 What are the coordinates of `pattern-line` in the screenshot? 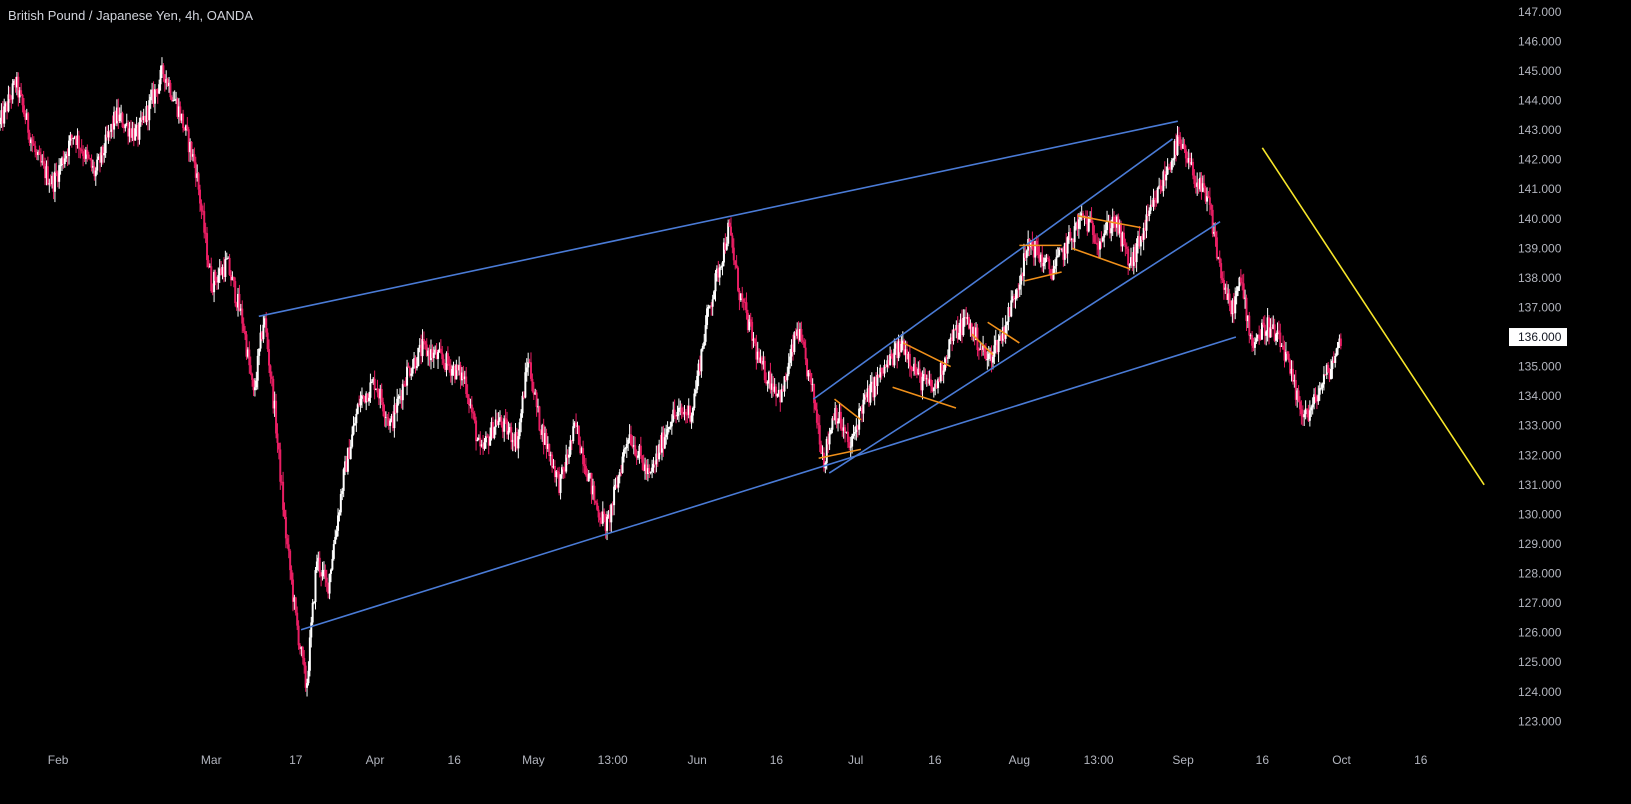 It's located at (1109, 222).